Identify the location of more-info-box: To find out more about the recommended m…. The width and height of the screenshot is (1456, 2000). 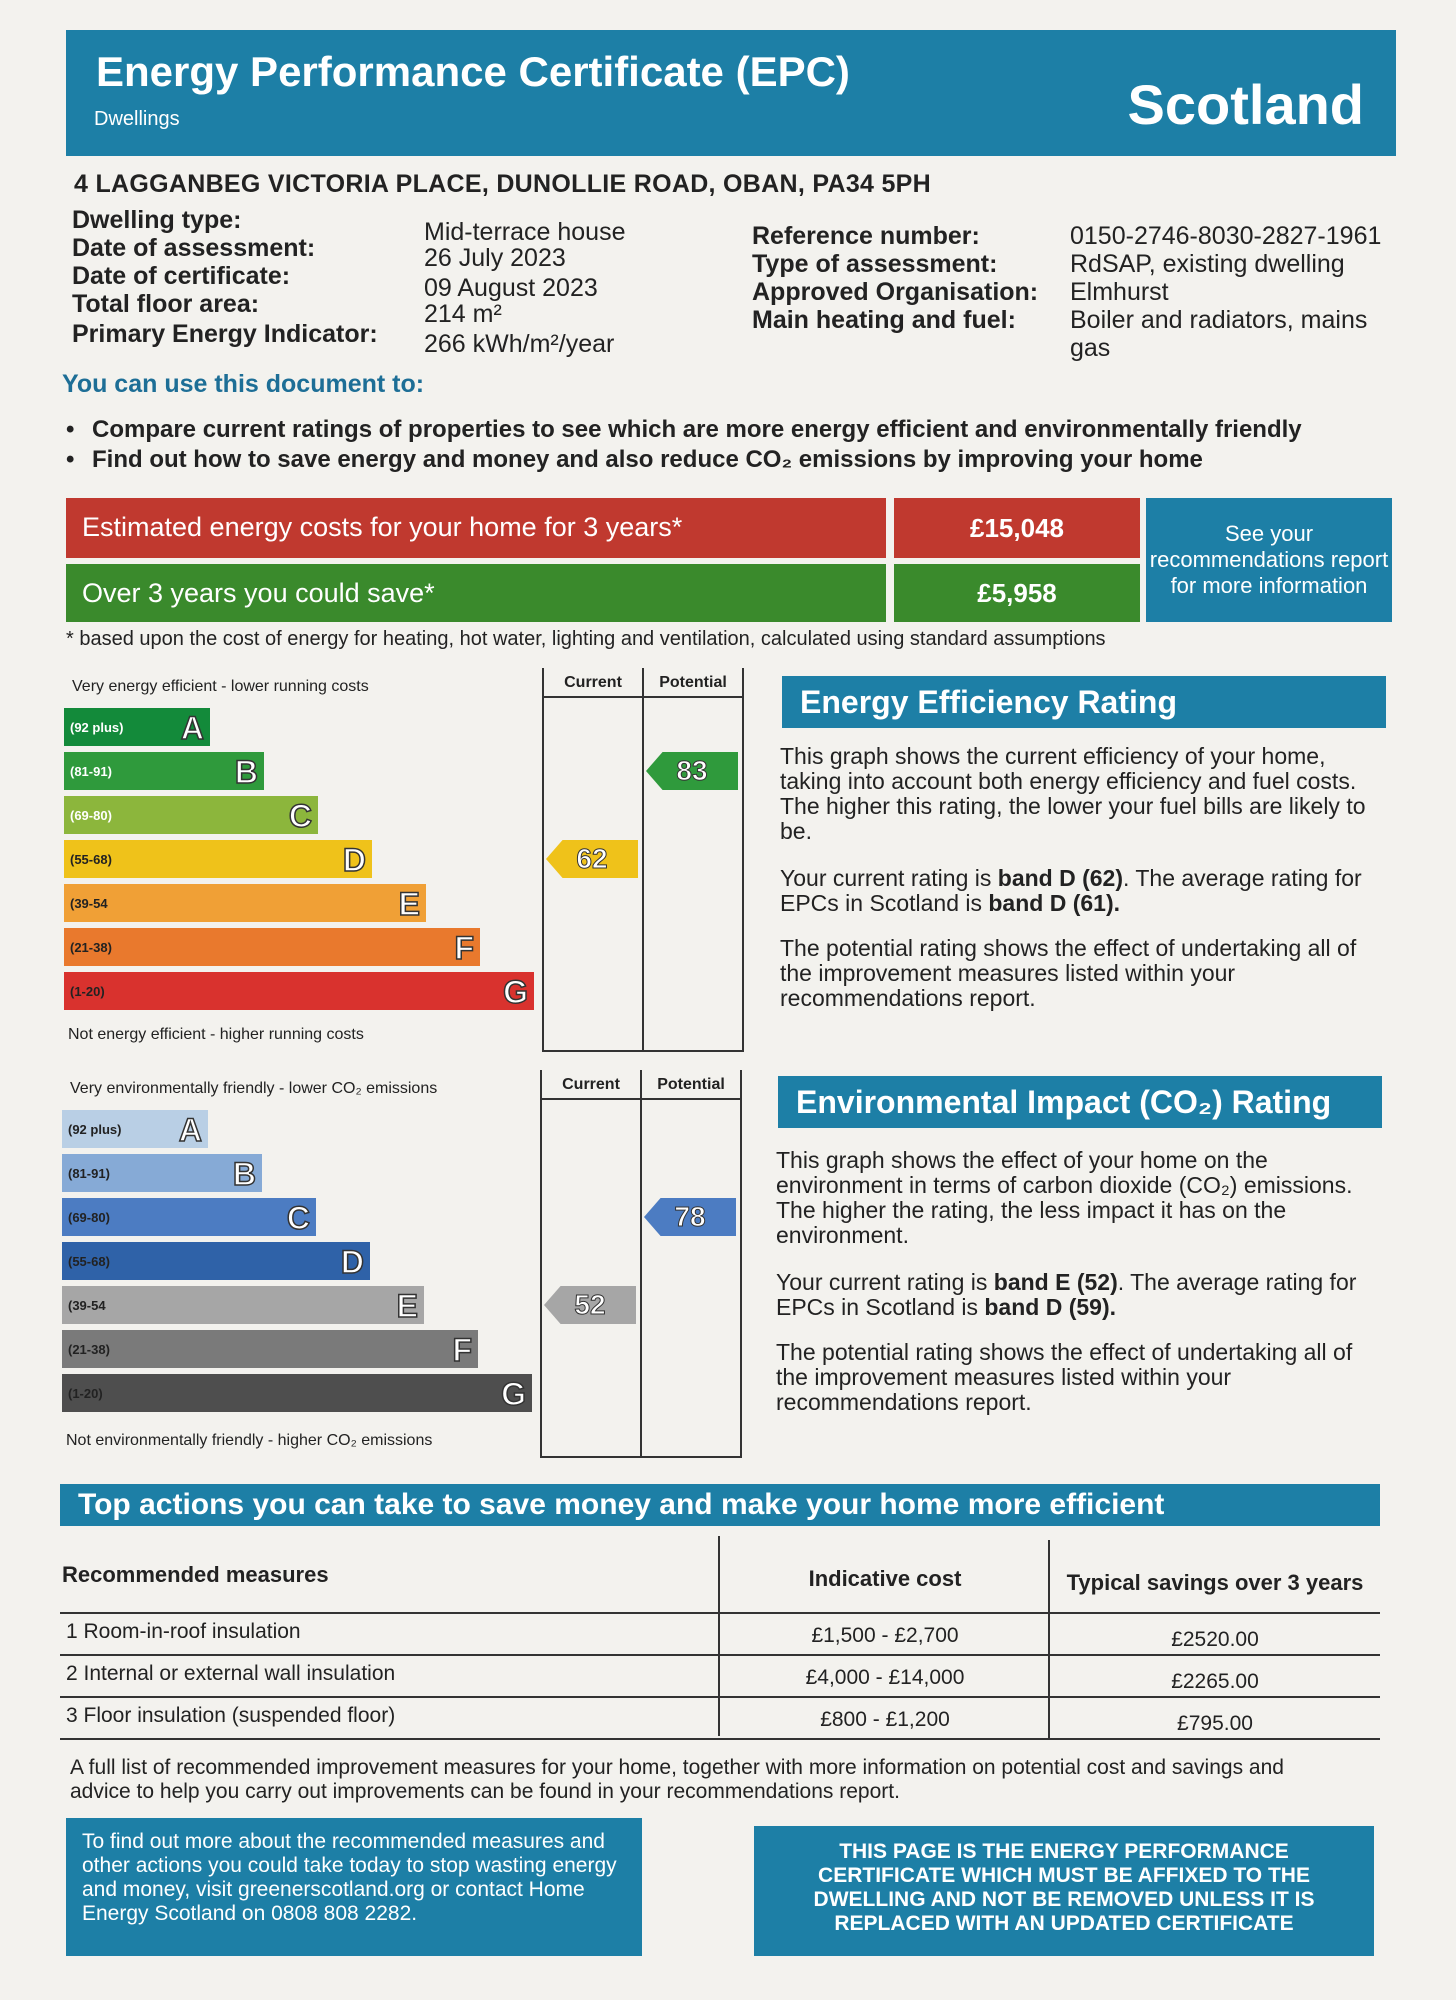
(354, 1887).